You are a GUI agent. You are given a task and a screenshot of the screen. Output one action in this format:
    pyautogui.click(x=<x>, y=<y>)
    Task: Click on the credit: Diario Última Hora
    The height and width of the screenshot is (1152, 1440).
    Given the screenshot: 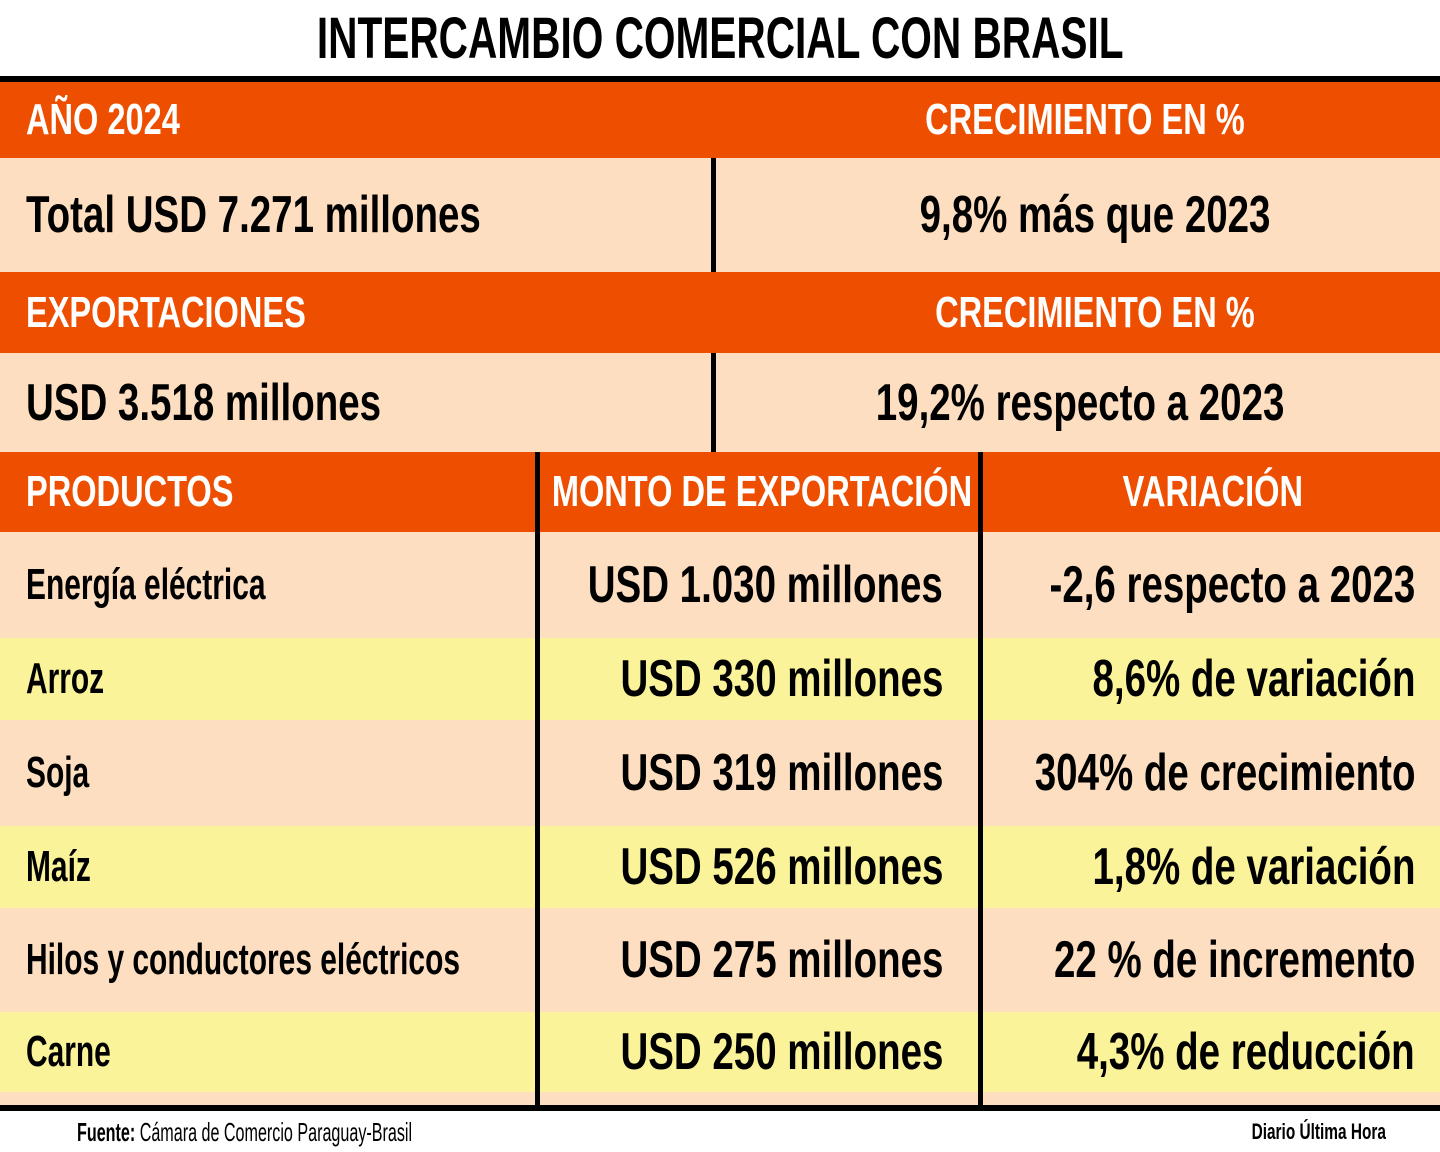 What is the action you would take?
    pyautogui.click(x=1318, y=1131)
    